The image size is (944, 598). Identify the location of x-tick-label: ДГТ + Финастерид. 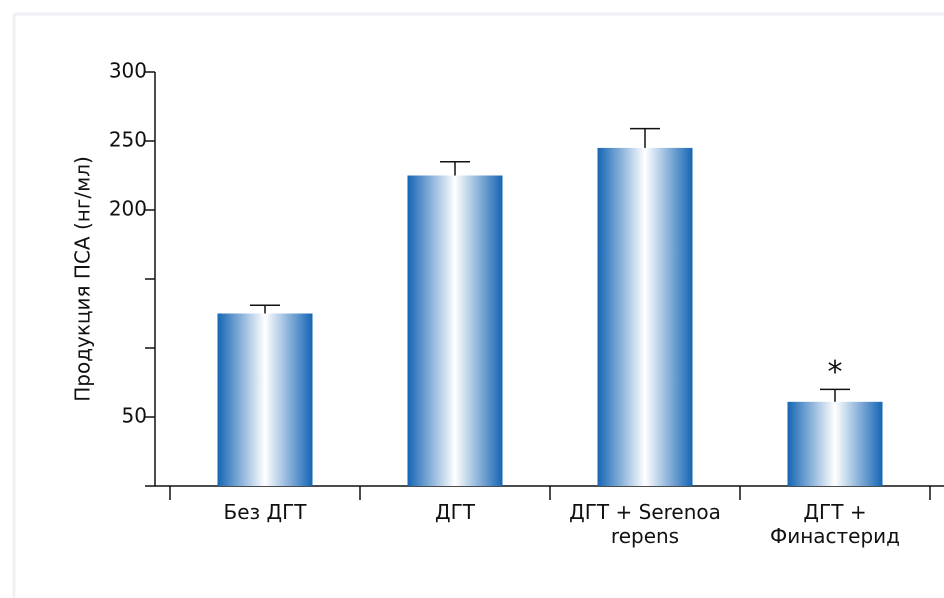
(835, 524).